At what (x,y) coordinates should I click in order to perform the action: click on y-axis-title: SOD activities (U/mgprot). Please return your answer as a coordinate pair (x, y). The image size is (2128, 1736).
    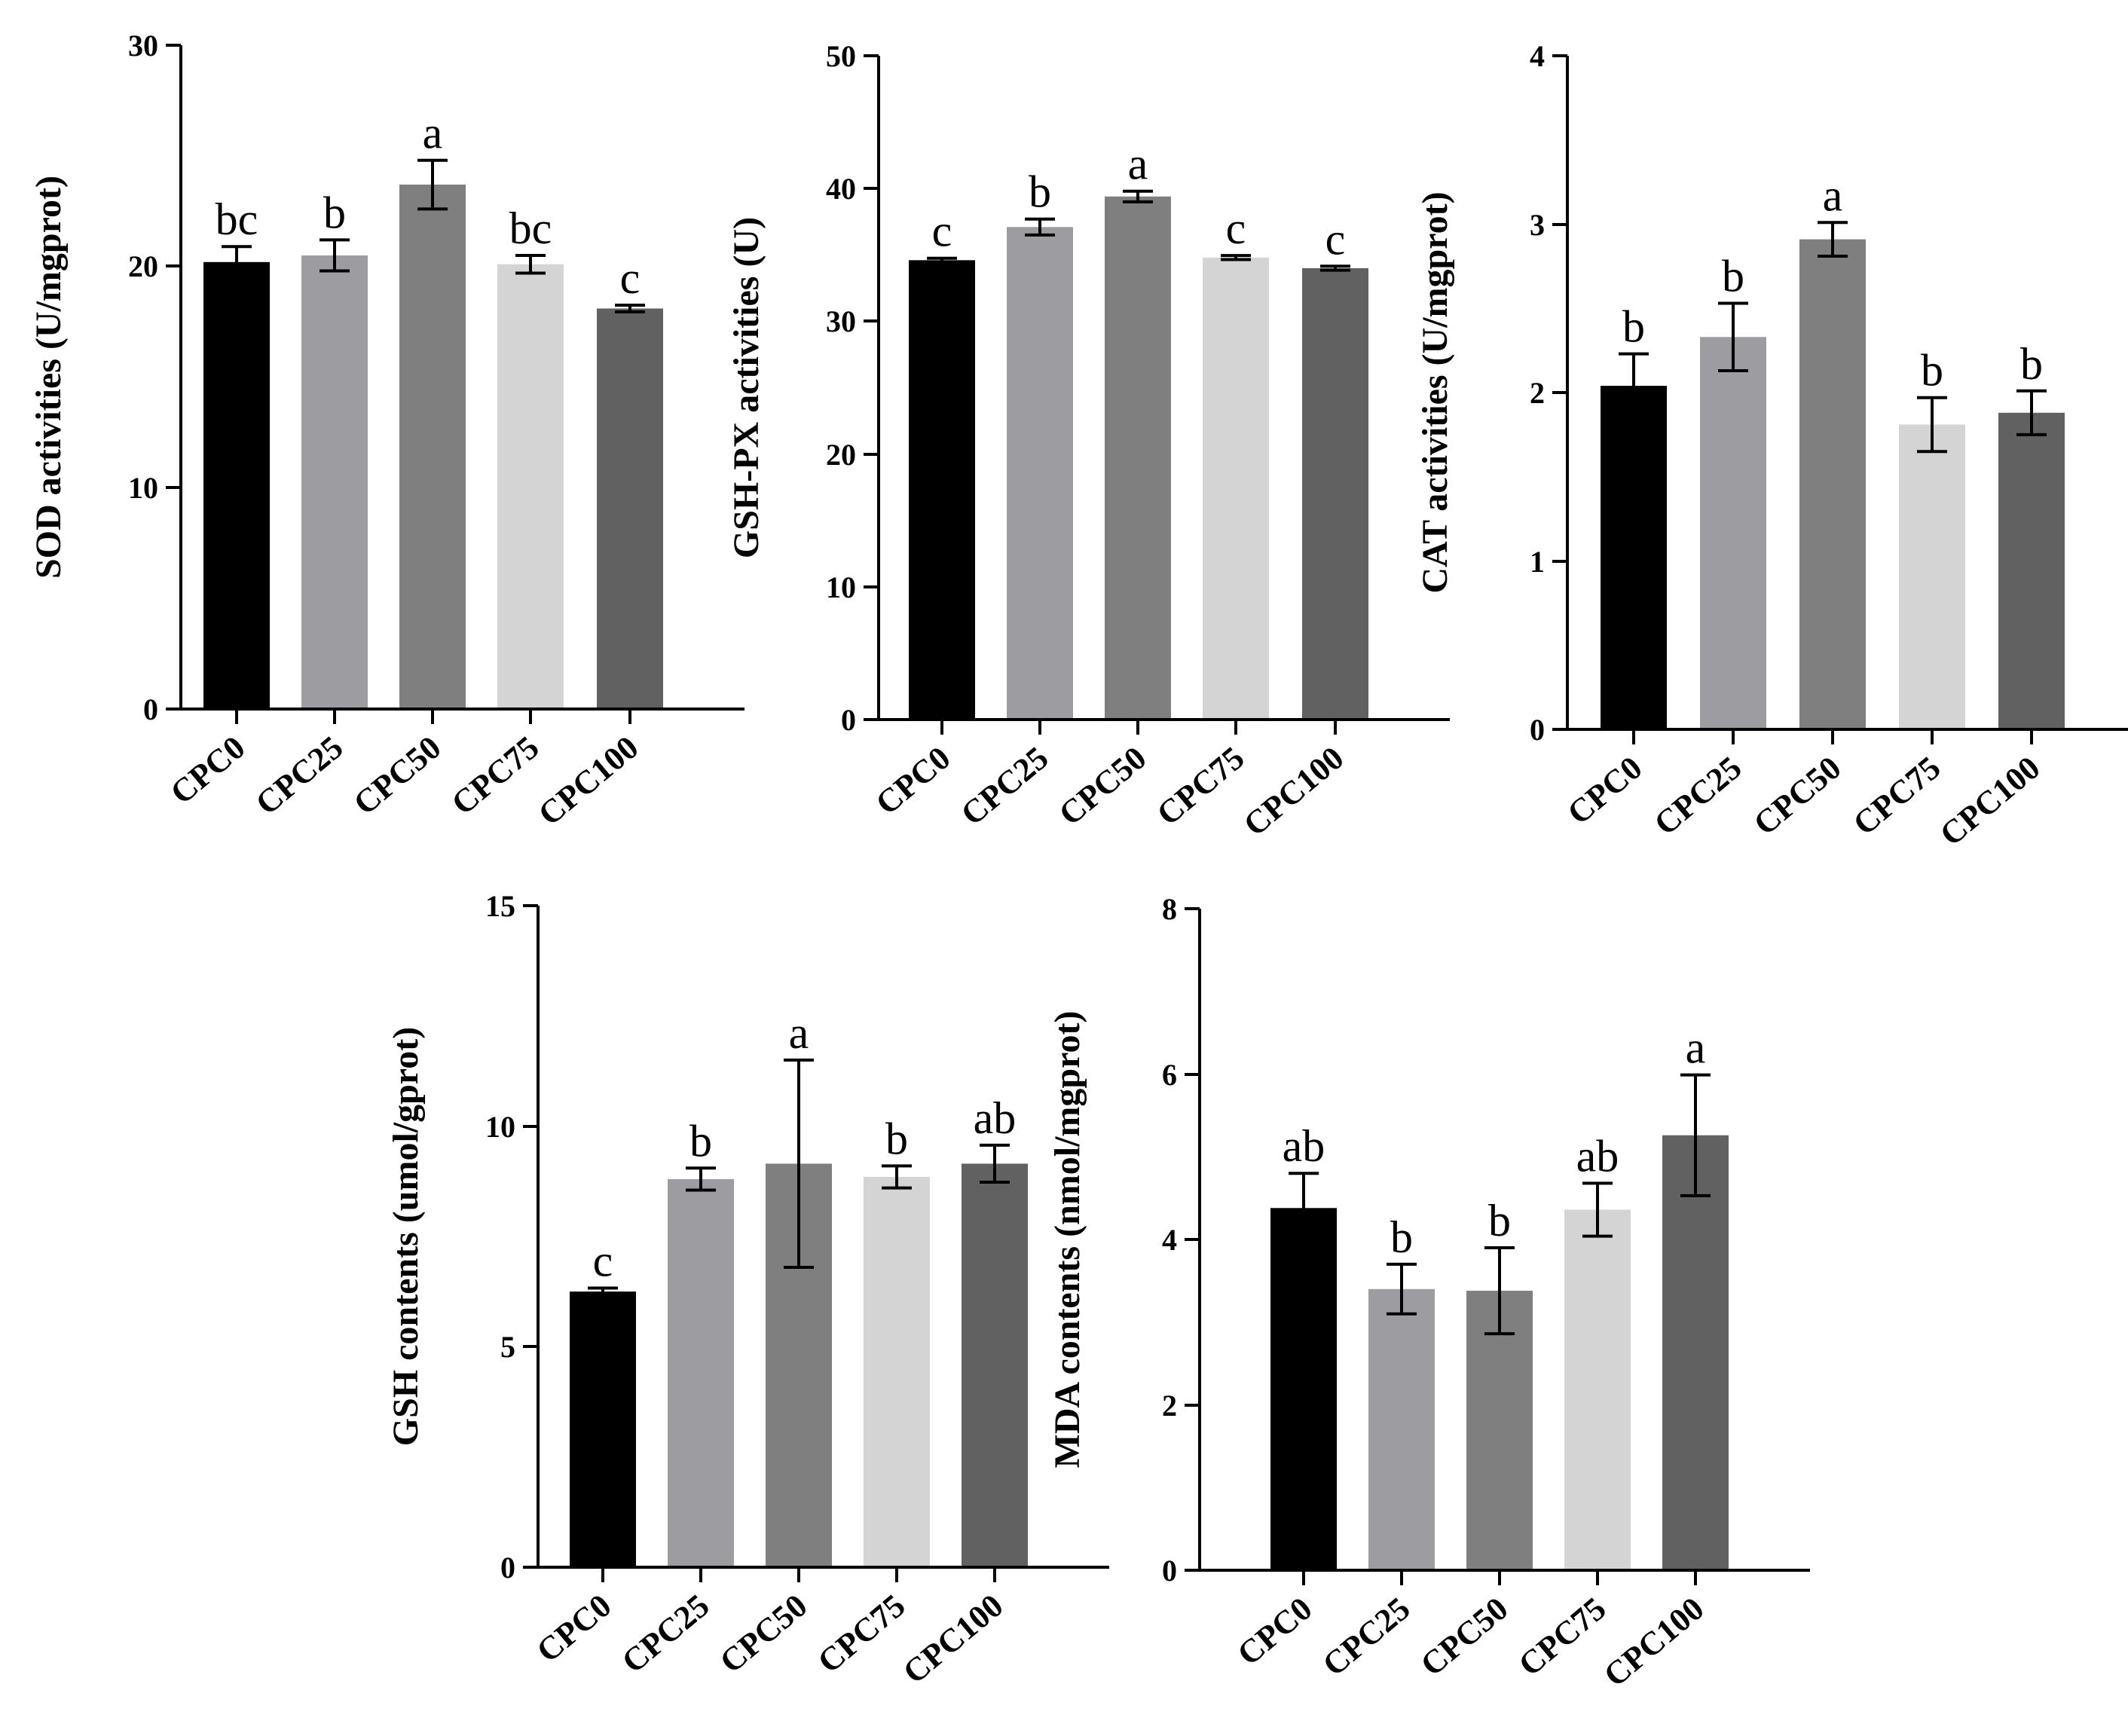
    Looking at the image, I should click on (49, 377).